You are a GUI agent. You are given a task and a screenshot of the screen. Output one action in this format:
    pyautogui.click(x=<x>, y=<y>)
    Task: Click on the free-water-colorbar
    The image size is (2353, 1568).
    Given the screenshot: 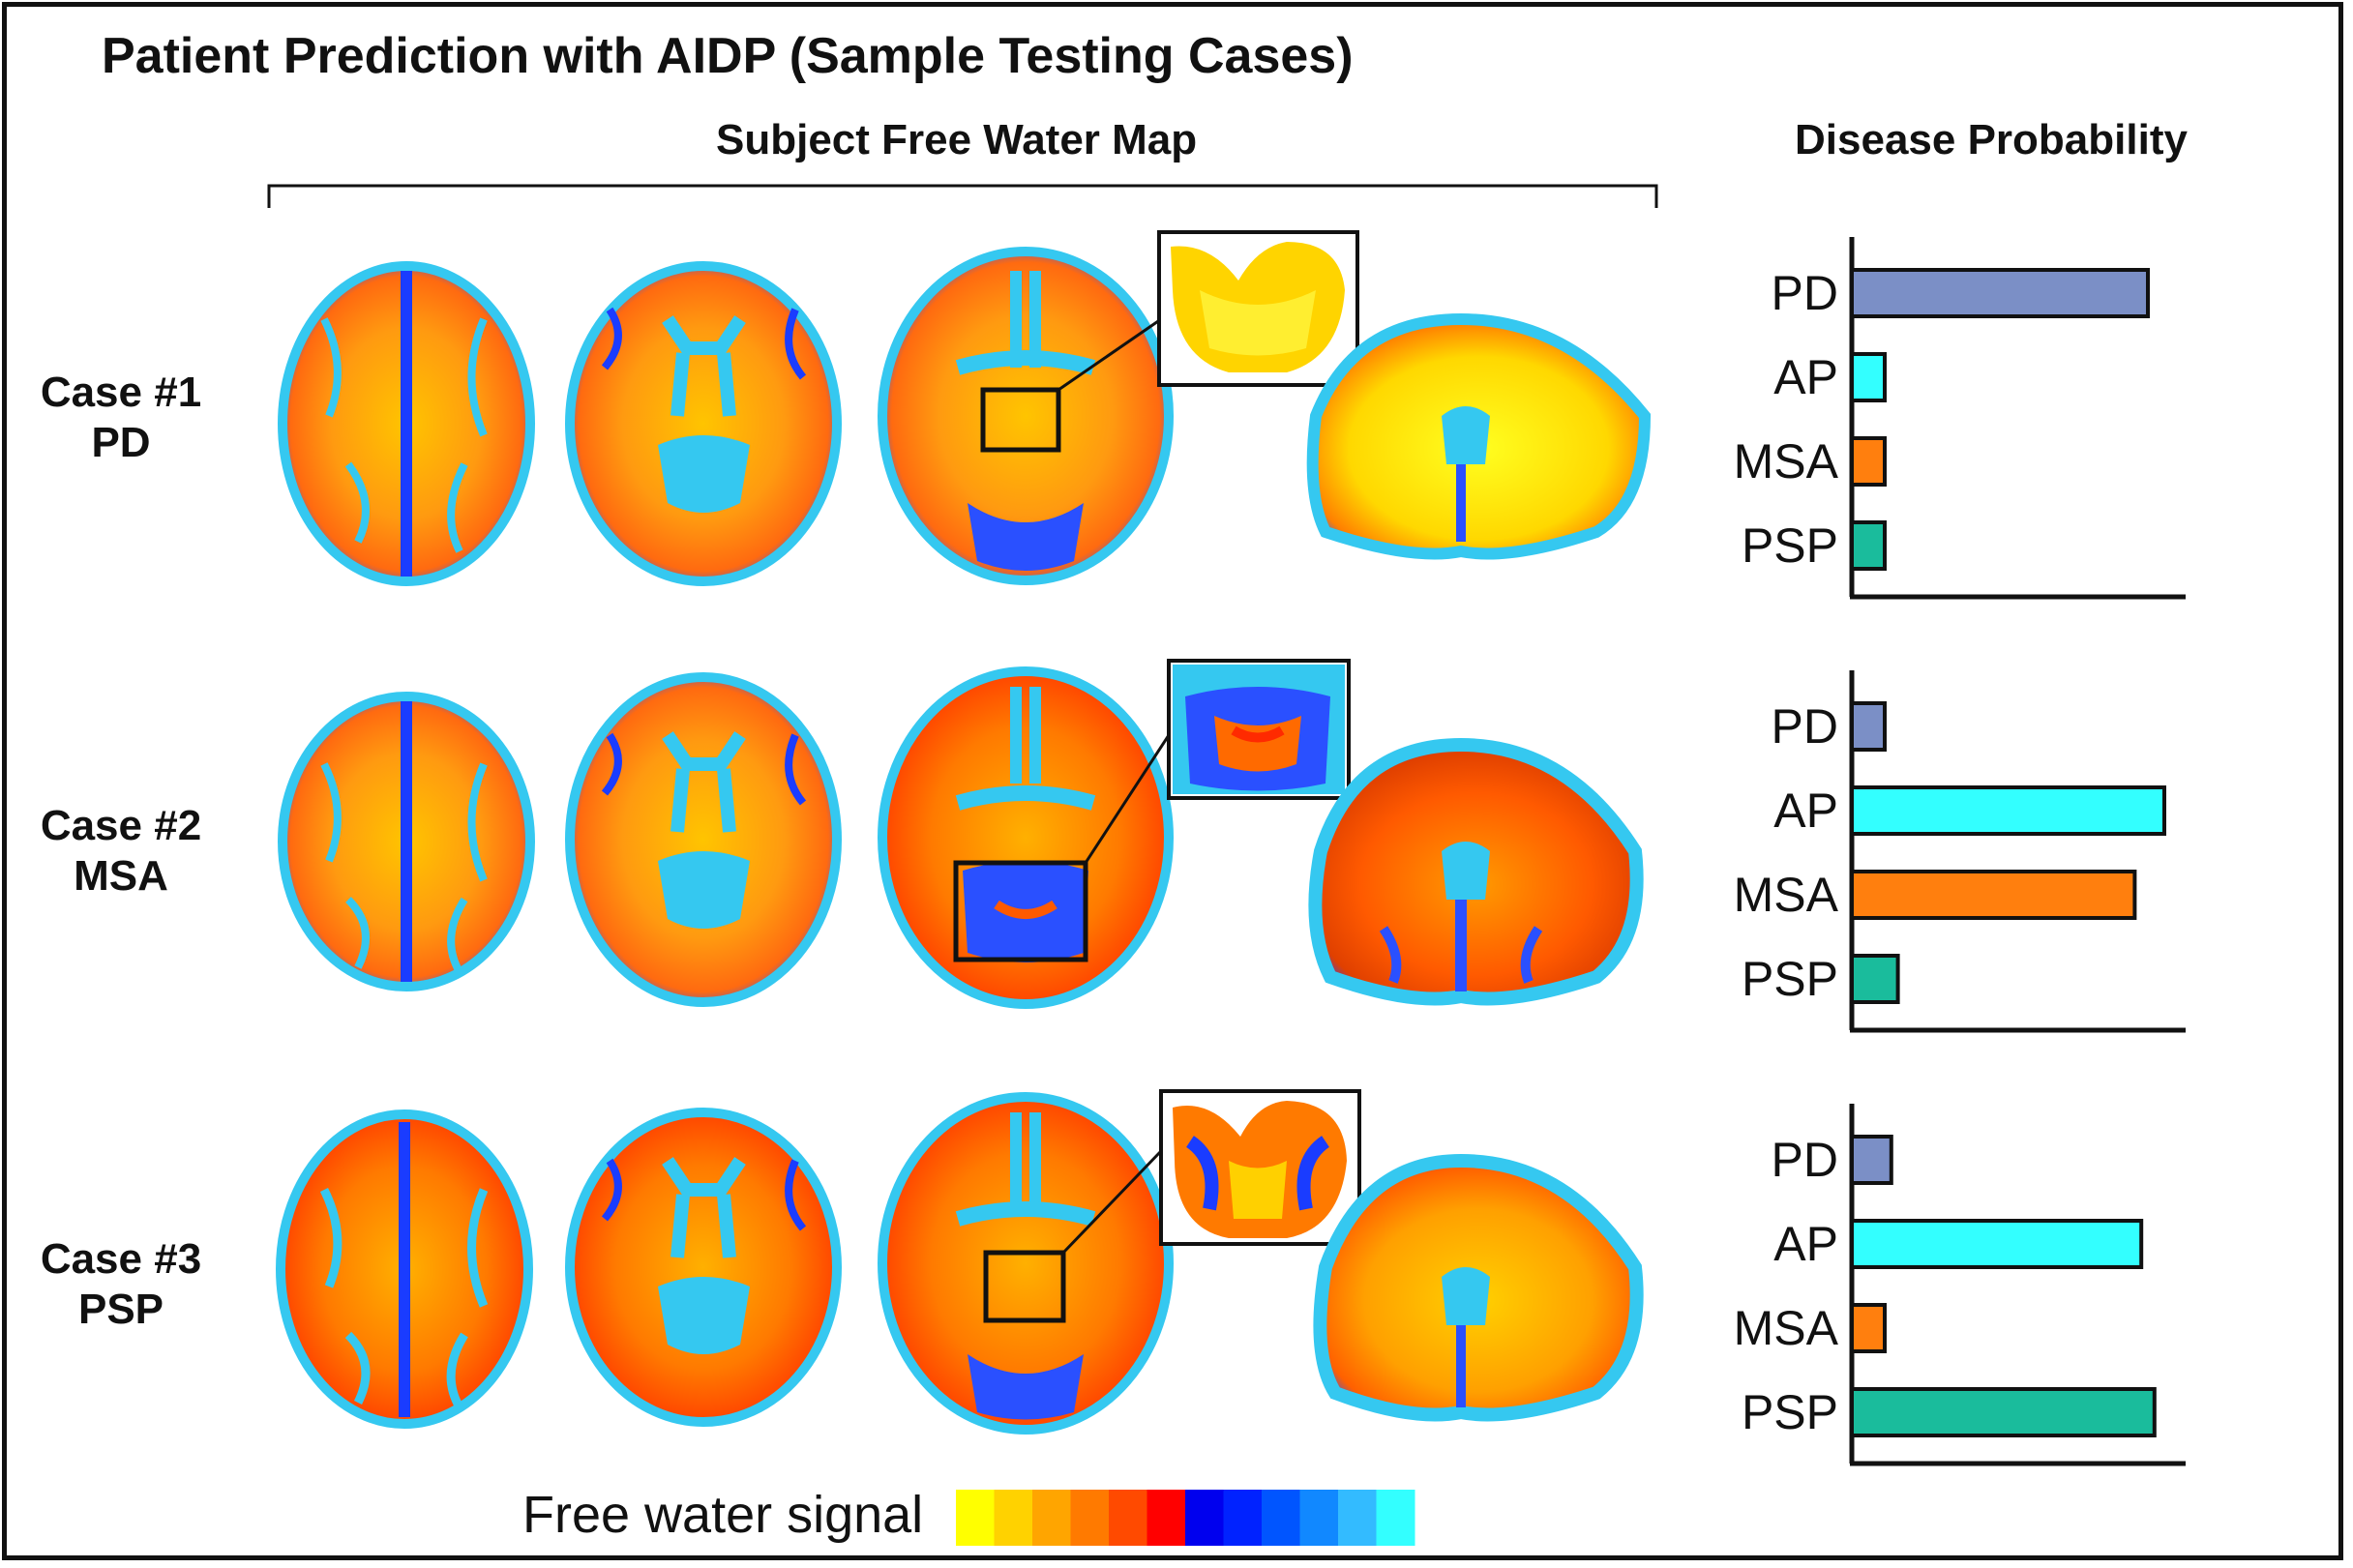 What is the action you would take?
    pyautogui.click(x=1185, y=1518)
    